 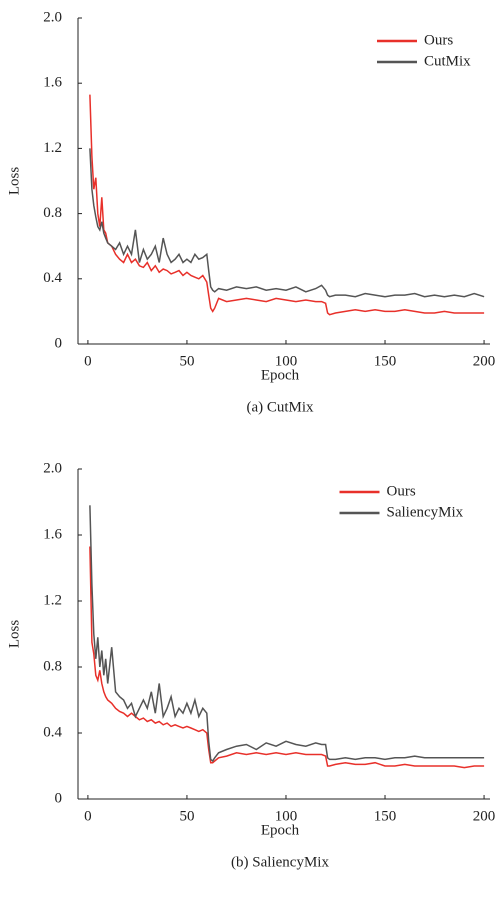 I want to click on caption: (a) CutMix, so click(x=280, y=407).